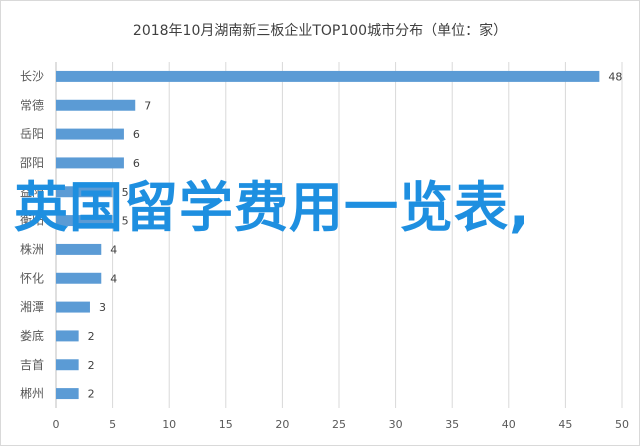  What do you see at coordinates (320, 31) in the screenshot?
I see `chart-title: 2018年10月湖南新三板企业TOP100城市分布（单位：家）` at bounding box center [320, 31].